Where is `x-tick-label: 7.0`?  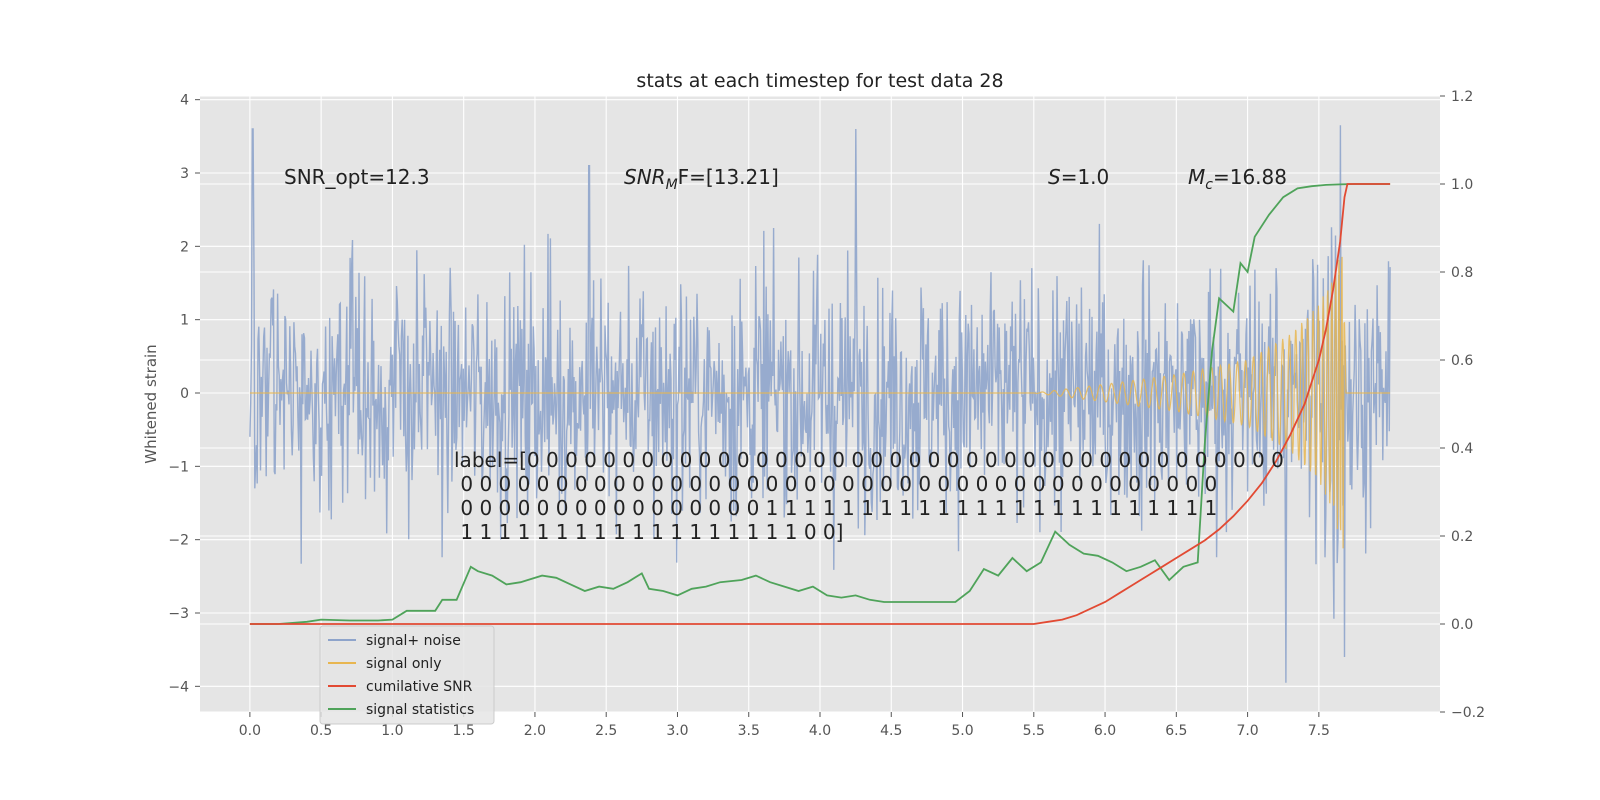 x-tick-label: 7.0 is located at coordinates (1247, 731).